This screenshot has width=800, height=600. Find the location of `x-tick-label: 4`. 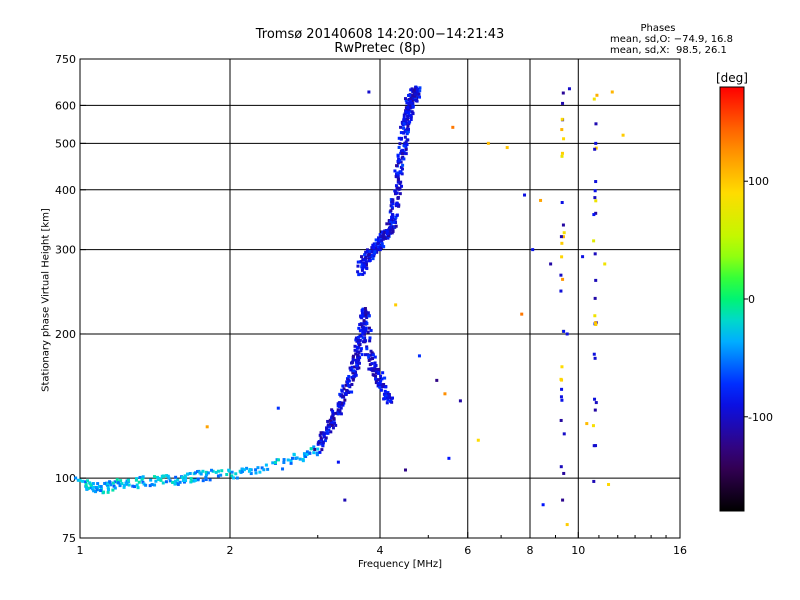

x-tick-label: 4 is located at coordinates (380, 550).